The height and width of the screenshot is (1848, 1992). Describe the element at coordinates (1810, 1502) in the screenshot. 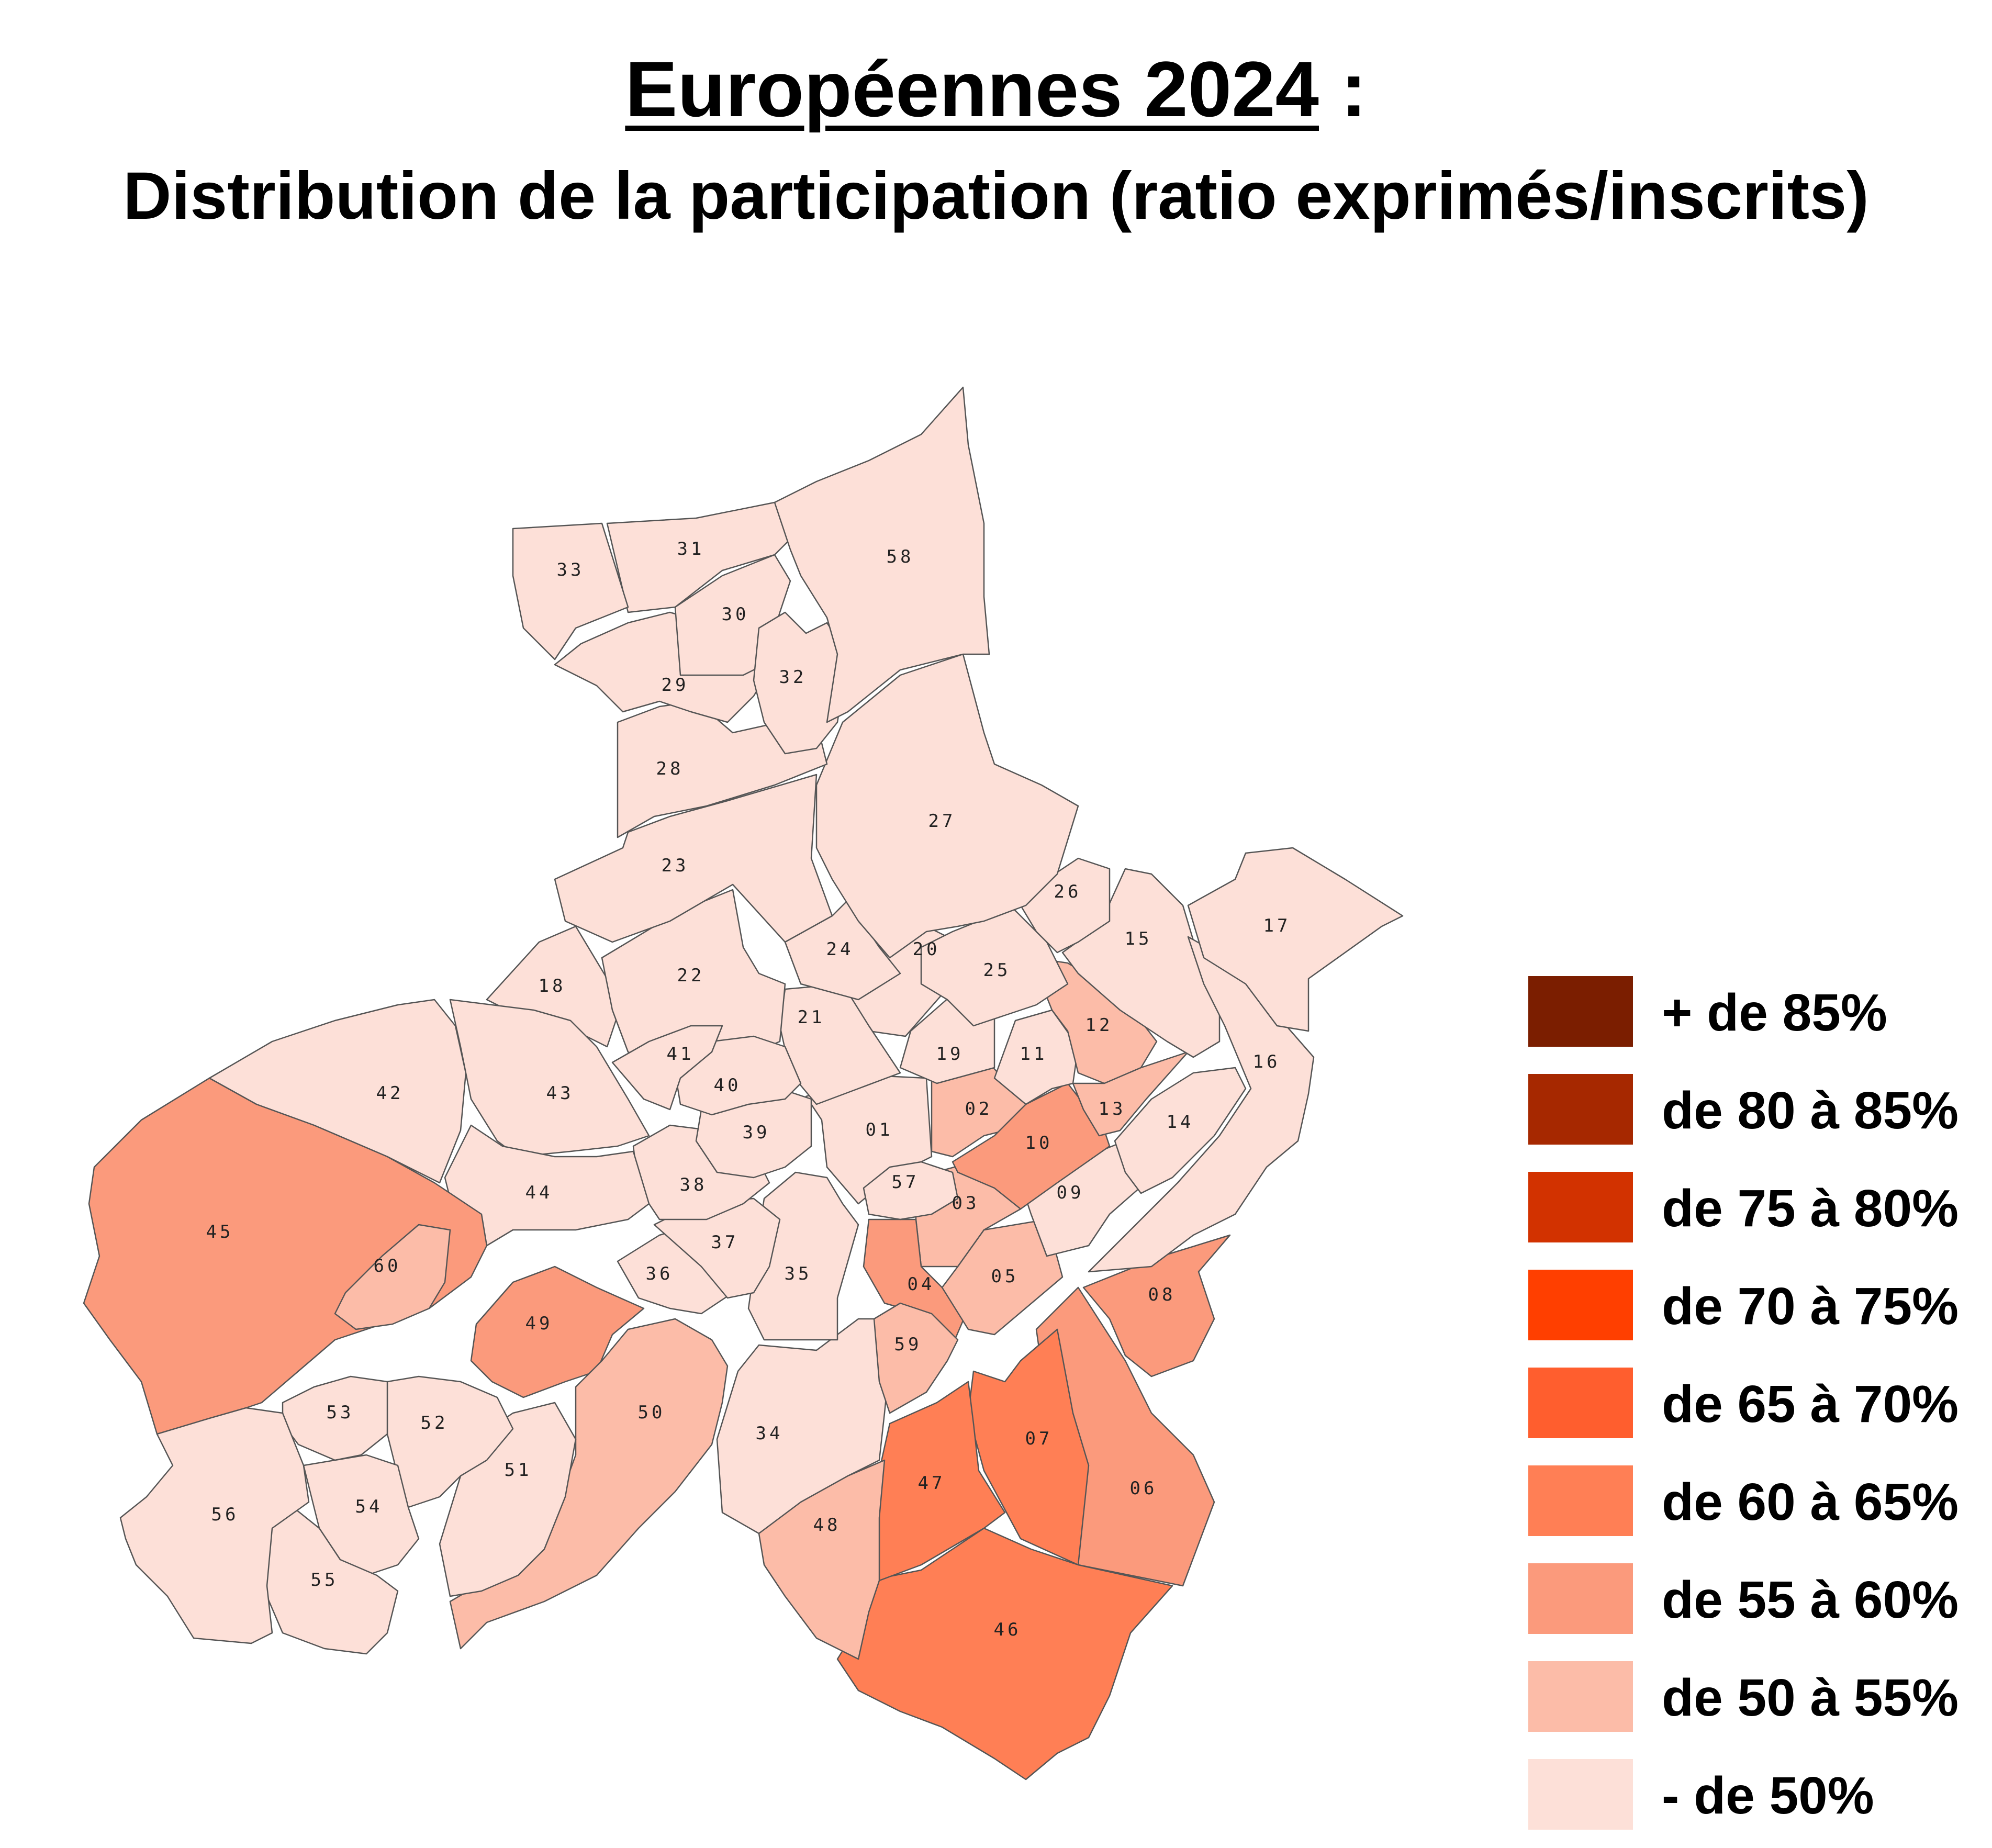

I see `legend-label: de 60 à 65%` at that location.